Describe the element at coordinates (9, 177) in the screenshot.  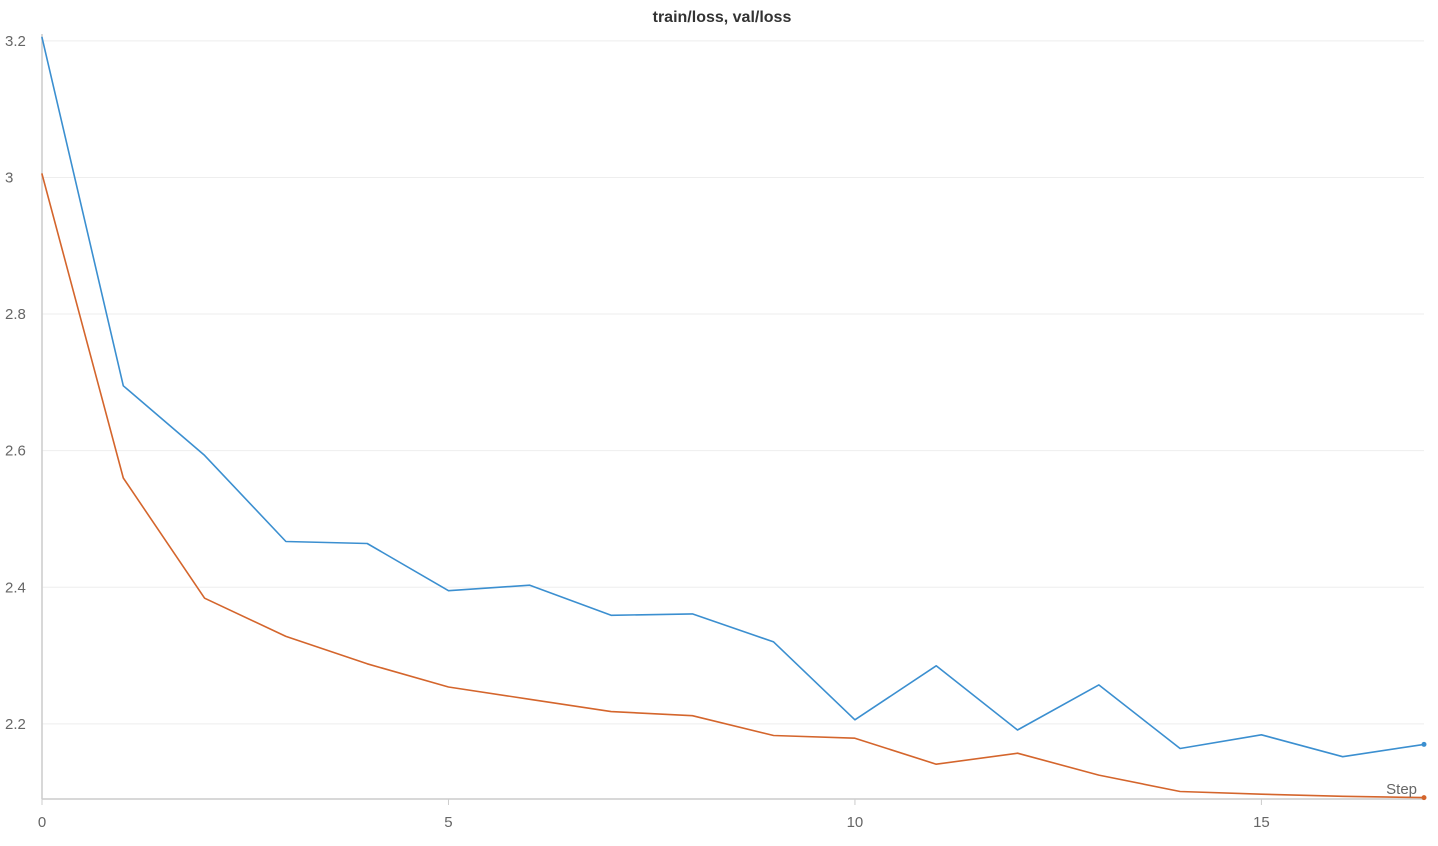
I see `y-tick-label: 3` at that location.